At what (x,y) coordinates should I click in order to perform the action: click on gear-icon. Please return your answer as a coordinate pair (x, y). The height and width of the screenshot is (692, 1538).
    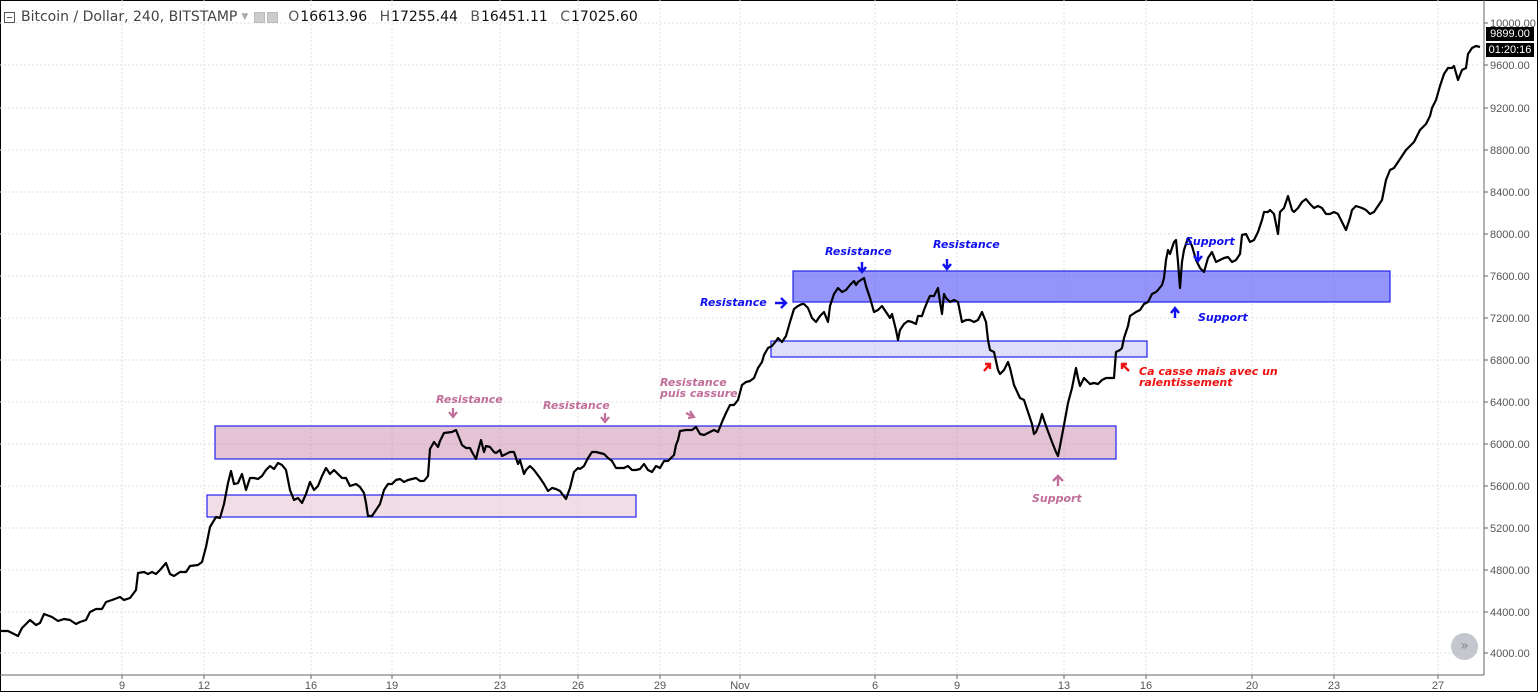
    Looking at the image, I should click on (273, 17).